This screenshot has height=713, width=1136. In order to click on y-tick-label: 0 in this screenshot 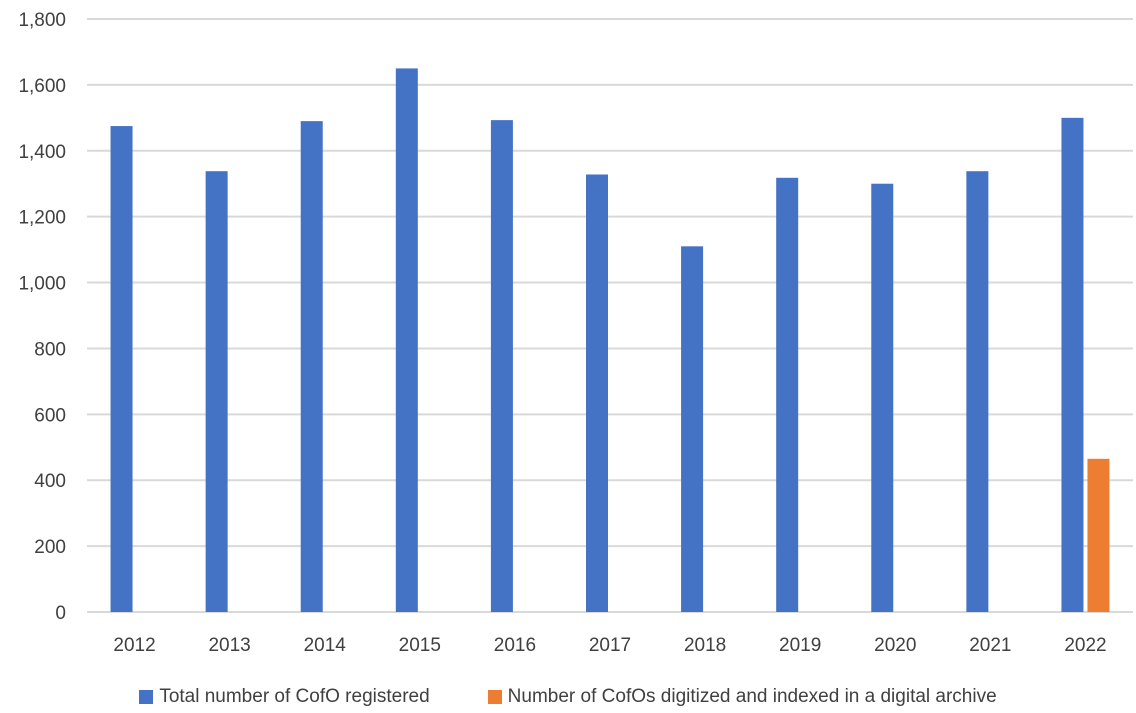, I will do `click(60, 613)`.